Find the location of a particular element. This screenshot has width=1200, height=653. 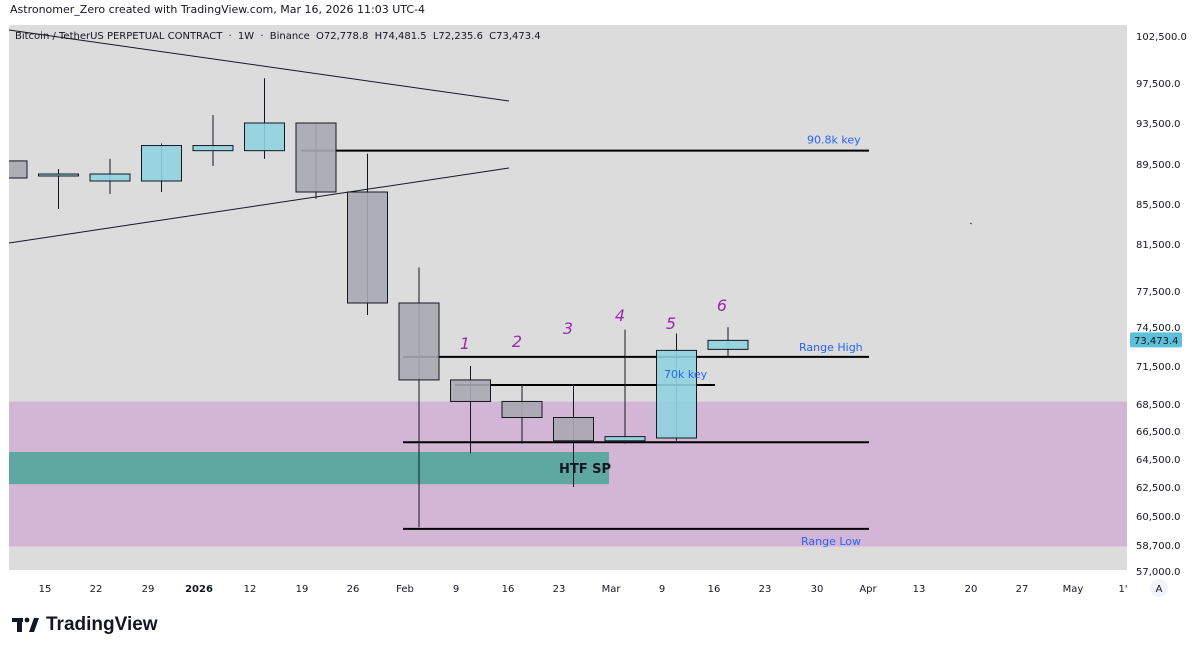

time-tick-label: Mar is located at coordinates (612, 589).